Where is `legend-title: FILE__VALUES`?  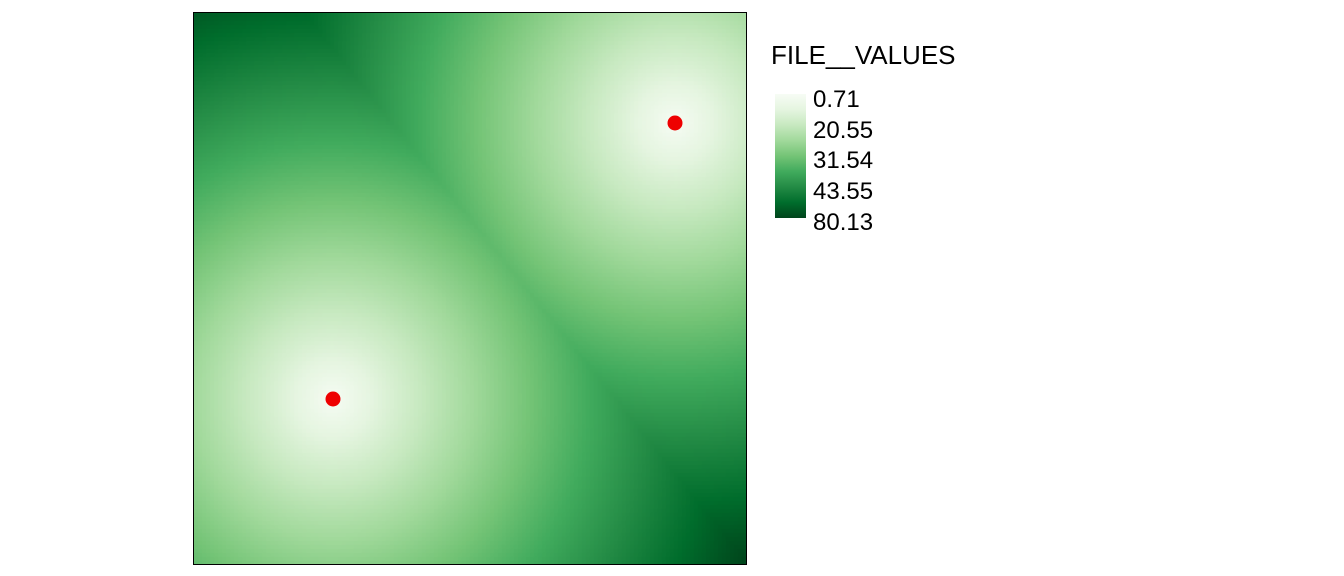 legend-title: FILE__VALUES is located at coordinates (863, 55).